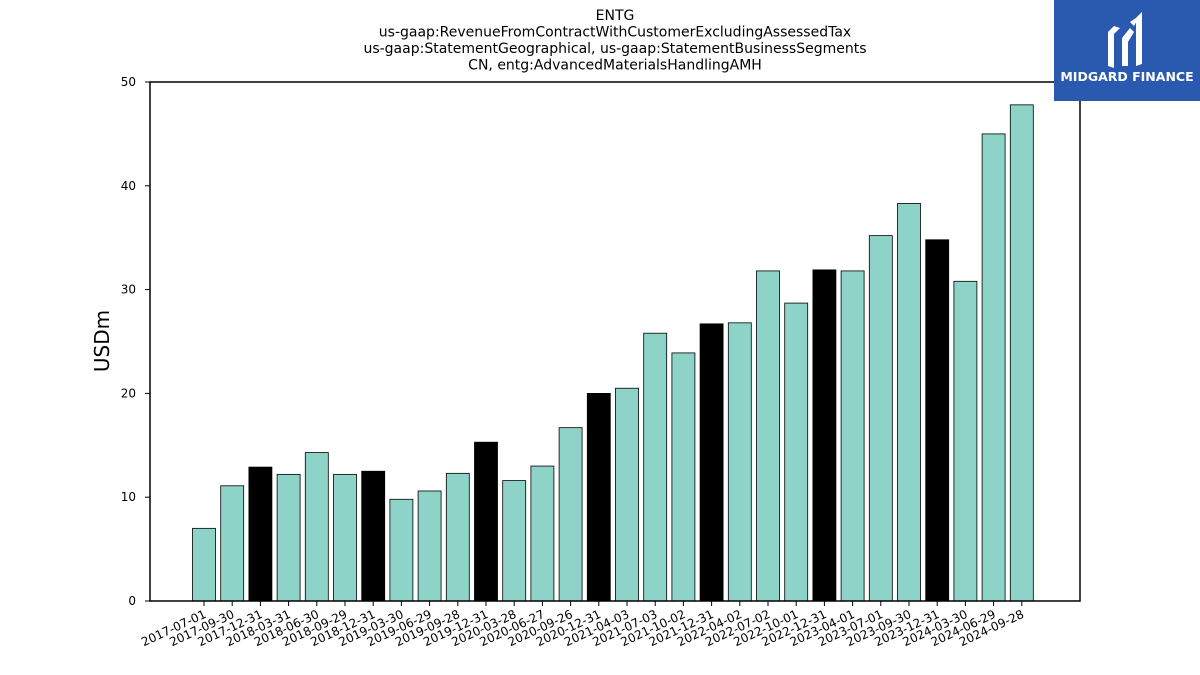  What do you see at coordinates (615, 66) in the screenshot?
I see `title-line-4: CN, entg:AdvancedMaterialsHandlingAMH` at bounding box center [615, 66].